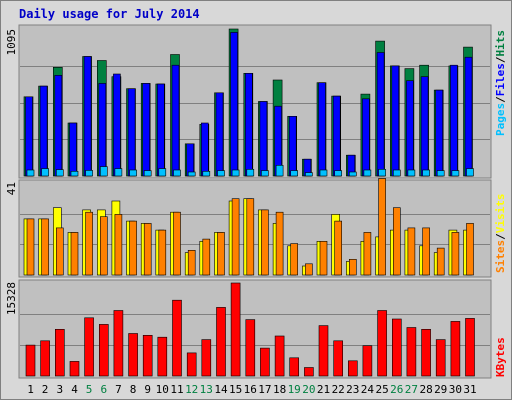 The image size is (512, 400). I want to click on legend-sites: Sites, so click(500, 256).